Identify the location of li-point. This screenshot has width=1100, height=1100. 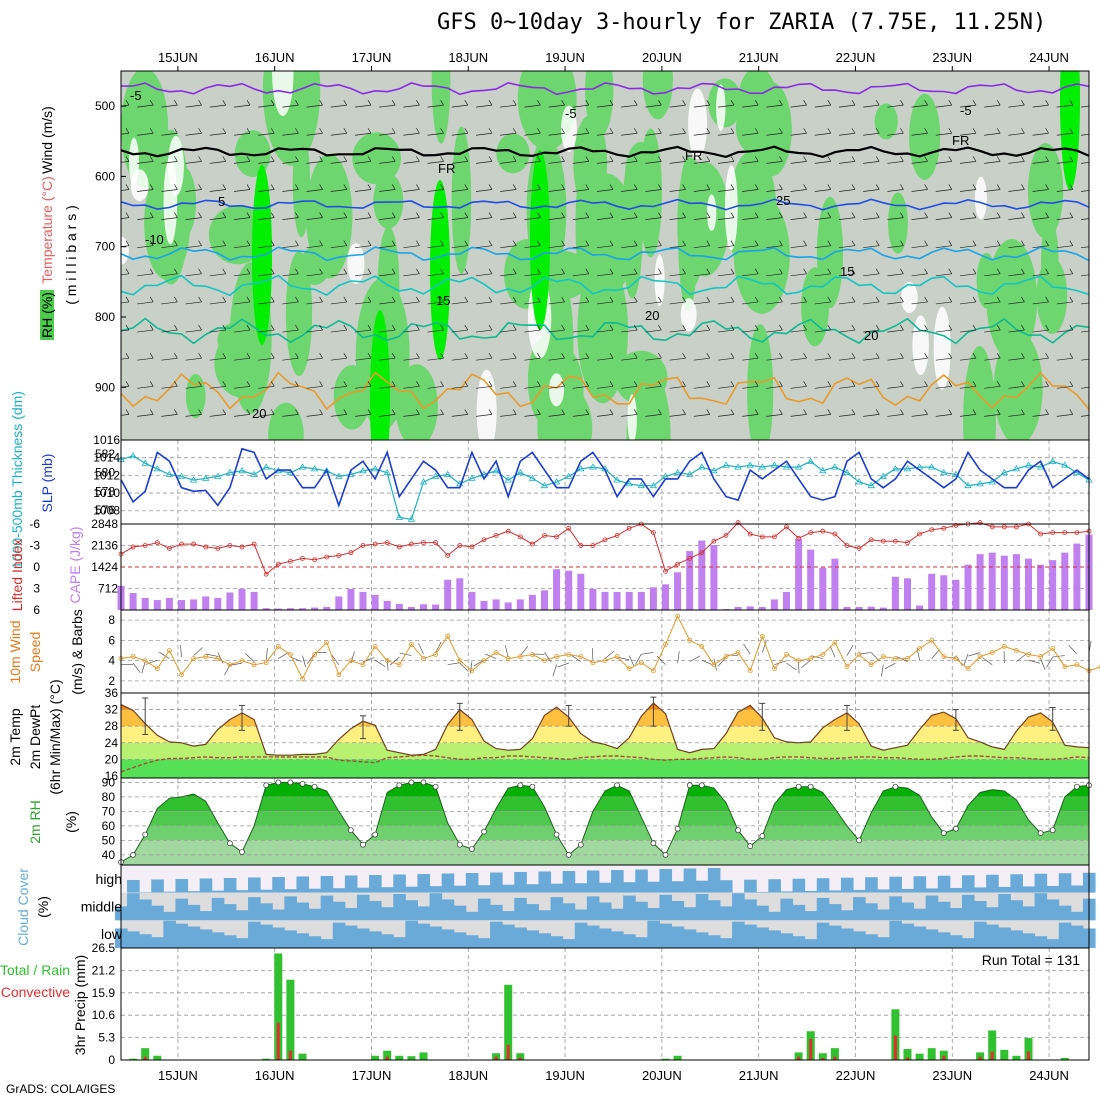
(387, 543).